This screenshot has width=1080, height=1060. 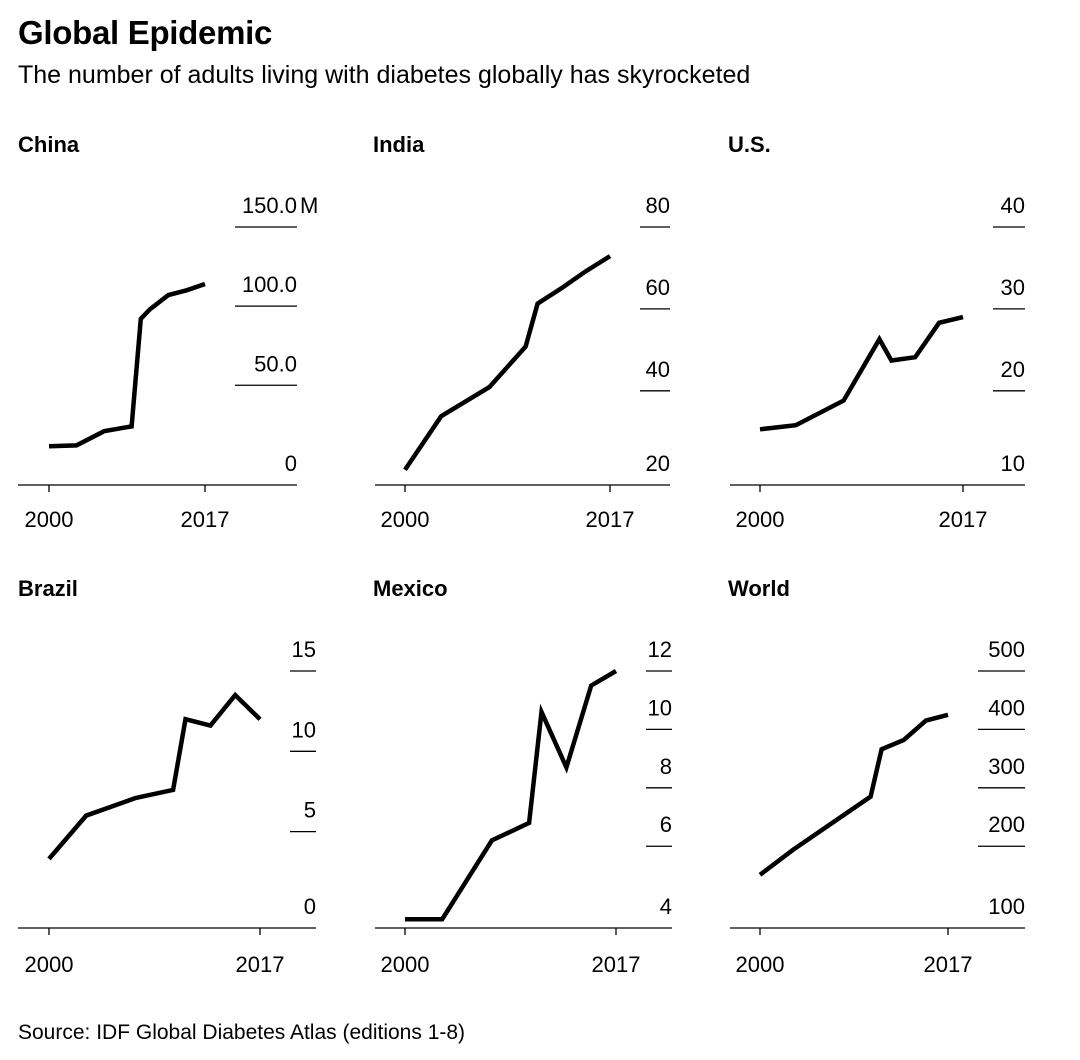 I want to click on panel-title: Mexico, so click(x=410, y=588).